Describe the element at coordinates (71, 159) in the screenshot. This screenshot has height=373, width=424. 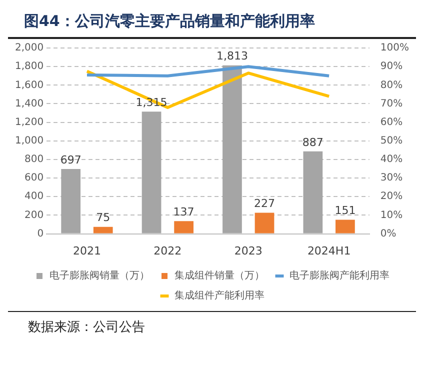
I see `data-label: 697` at that location.